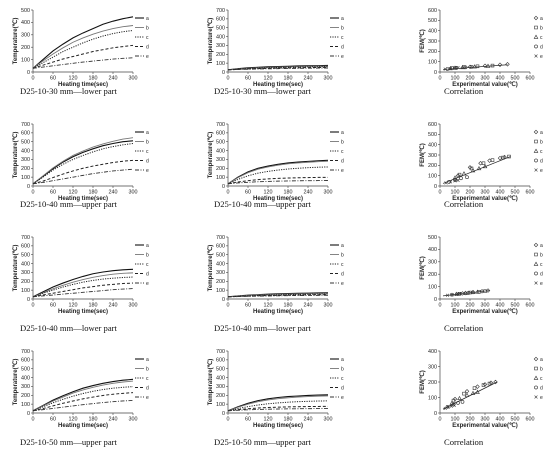 This screenshot has height=454, width=550. I want to click on x-tick-label: 0, so click(33, 306).